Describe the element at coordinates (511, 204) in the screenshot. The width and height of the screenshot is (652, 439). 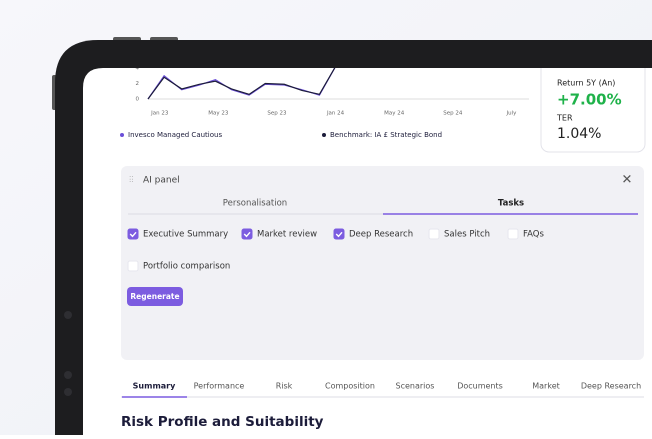
I see `panel-tab: Tasks` at that location.